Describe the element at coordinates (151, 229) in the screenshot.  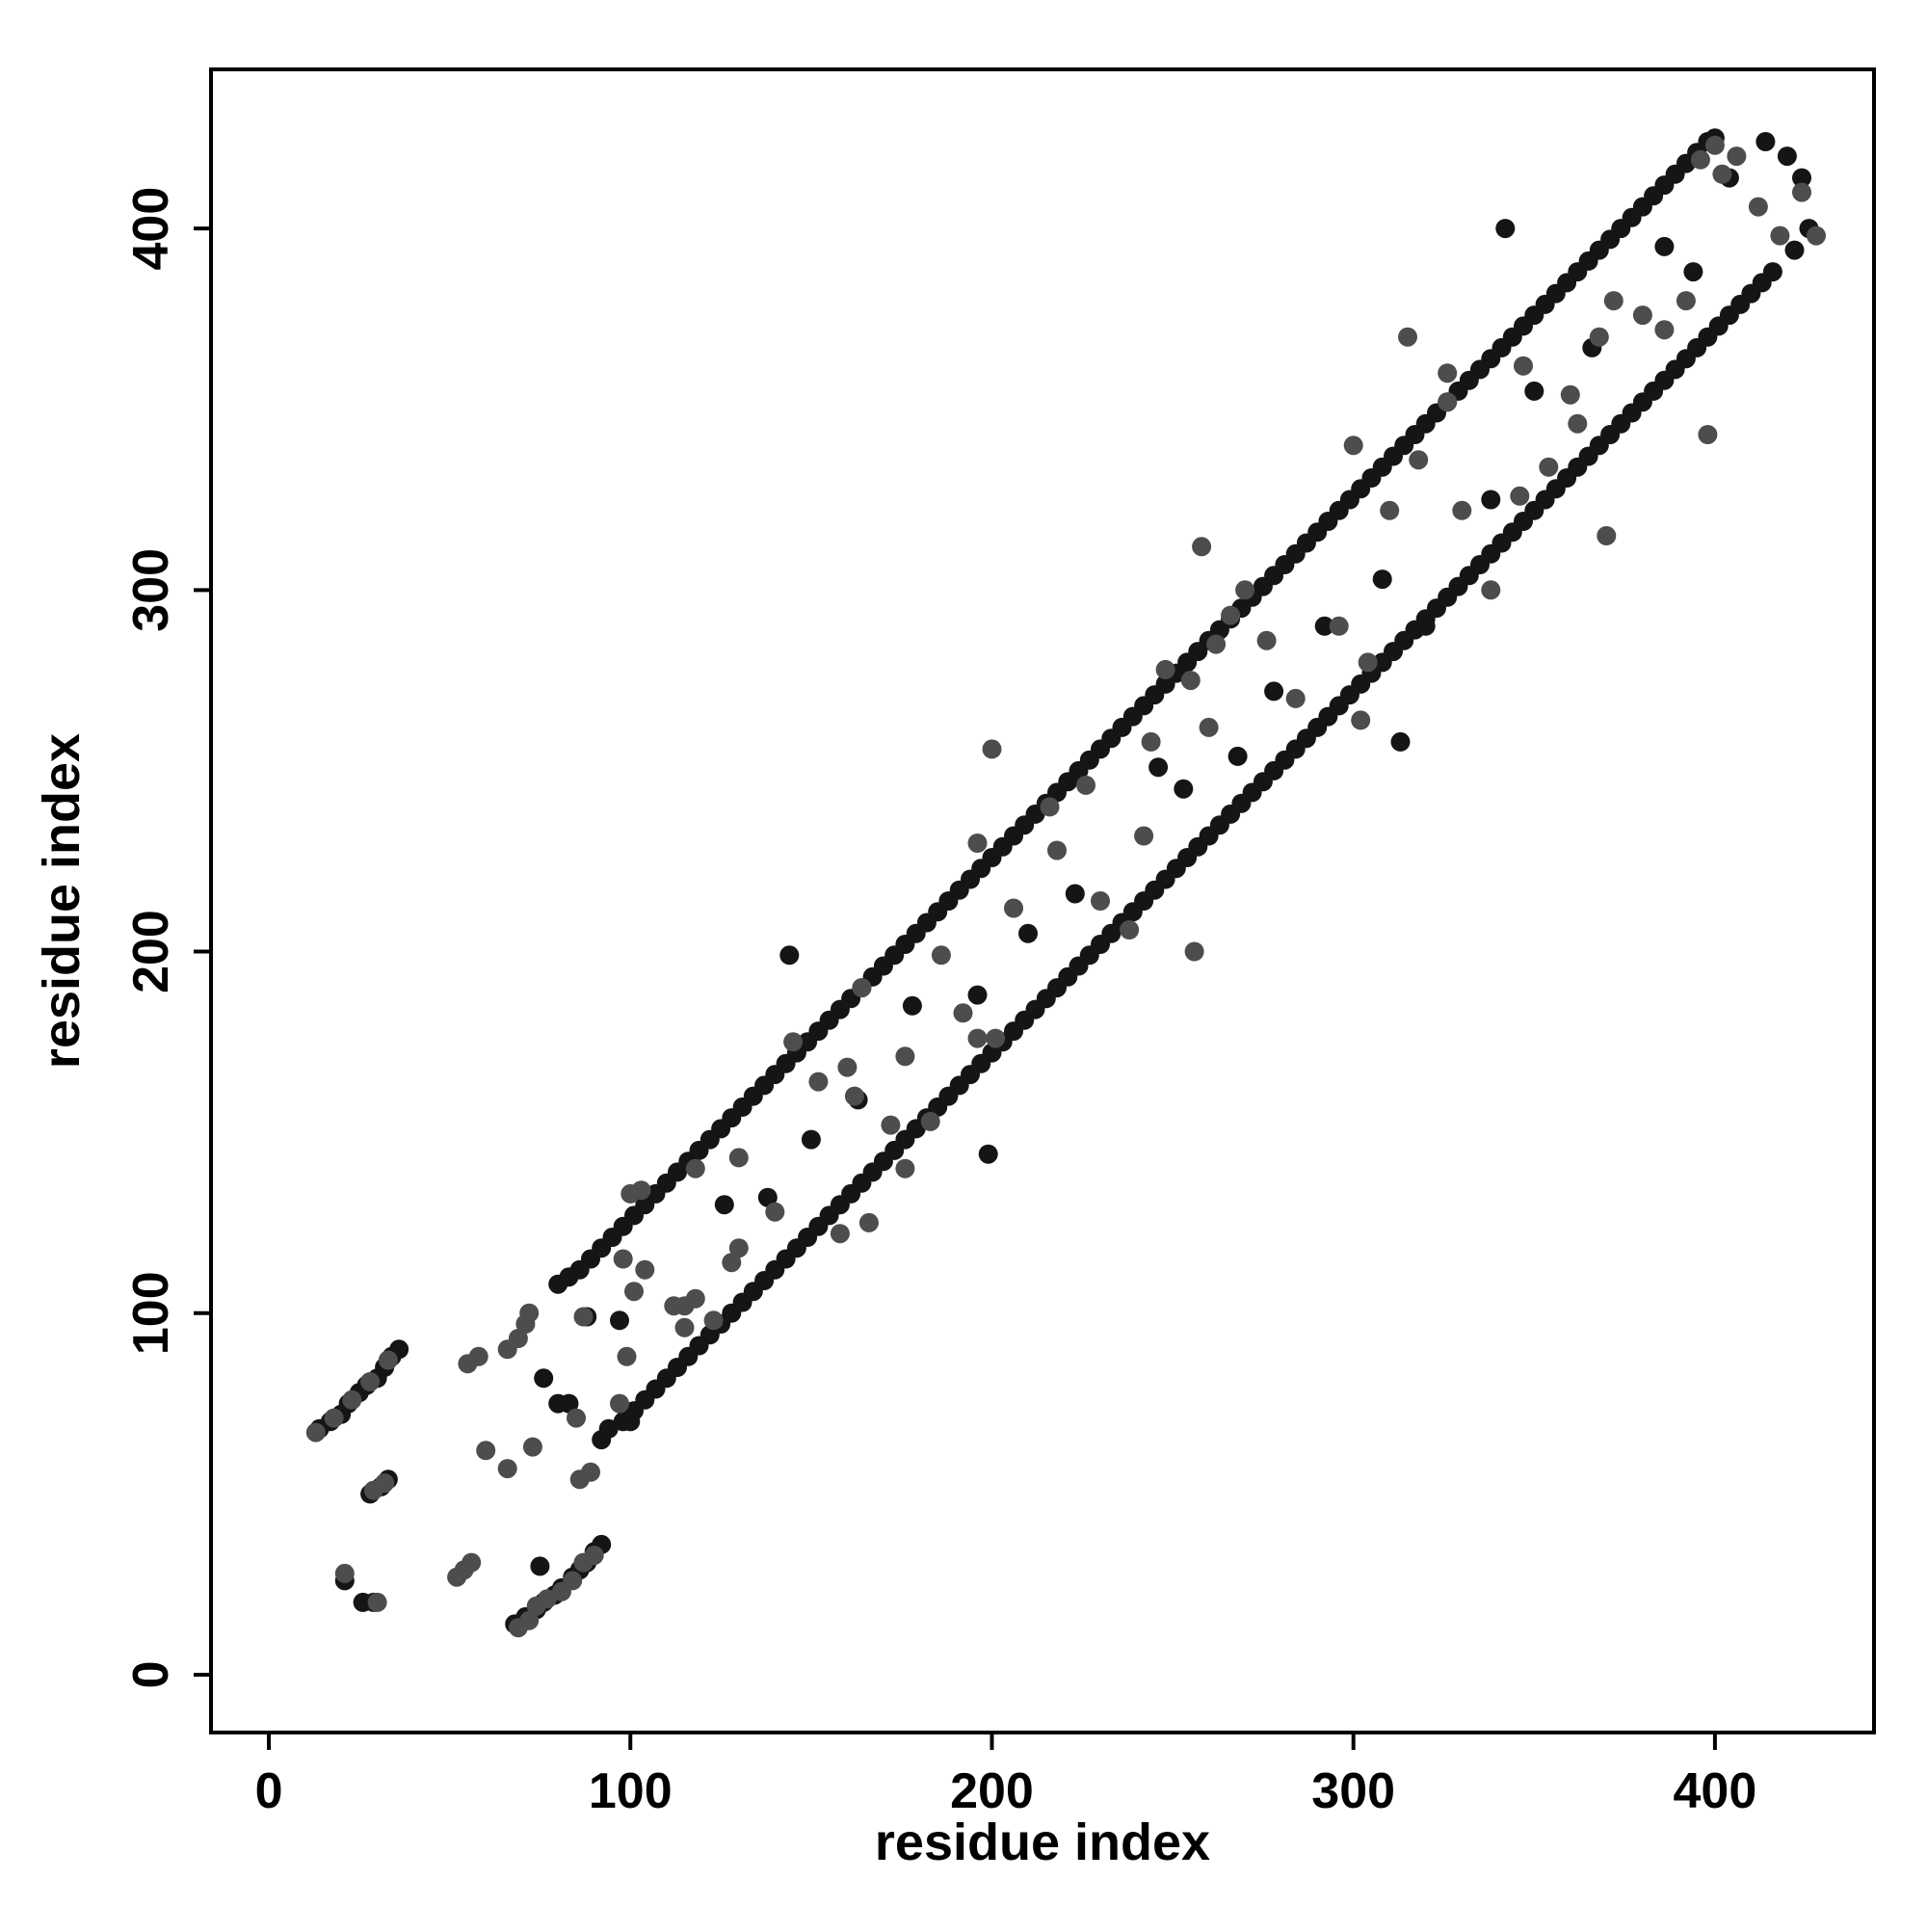
I see `y-tick-label: 400` at that location.